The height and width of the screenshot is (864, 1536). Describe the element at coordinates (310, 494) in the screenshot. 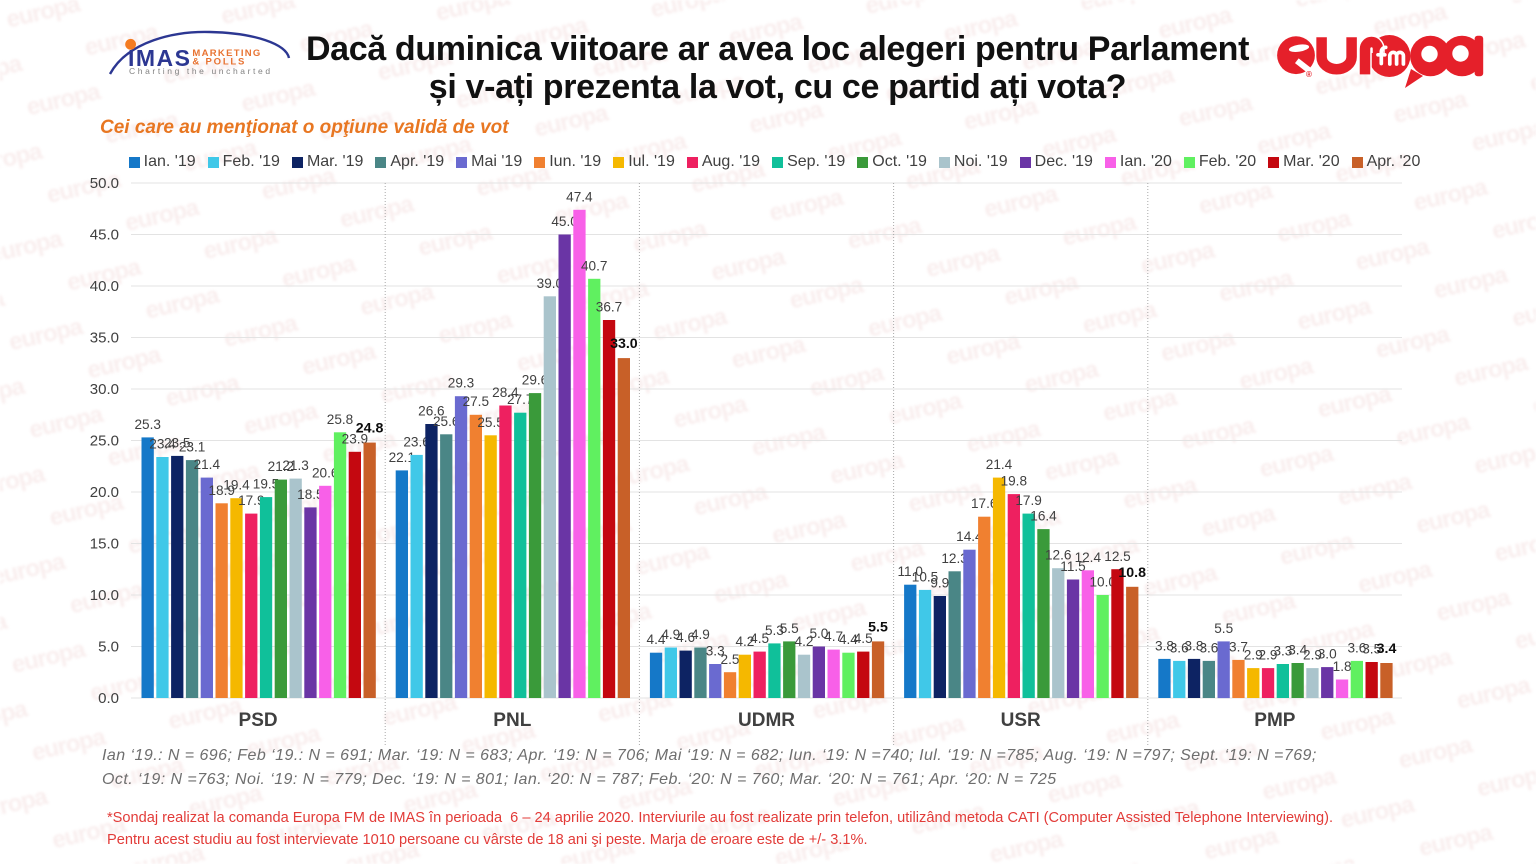

I see `svg-text: 18.5` at that location.